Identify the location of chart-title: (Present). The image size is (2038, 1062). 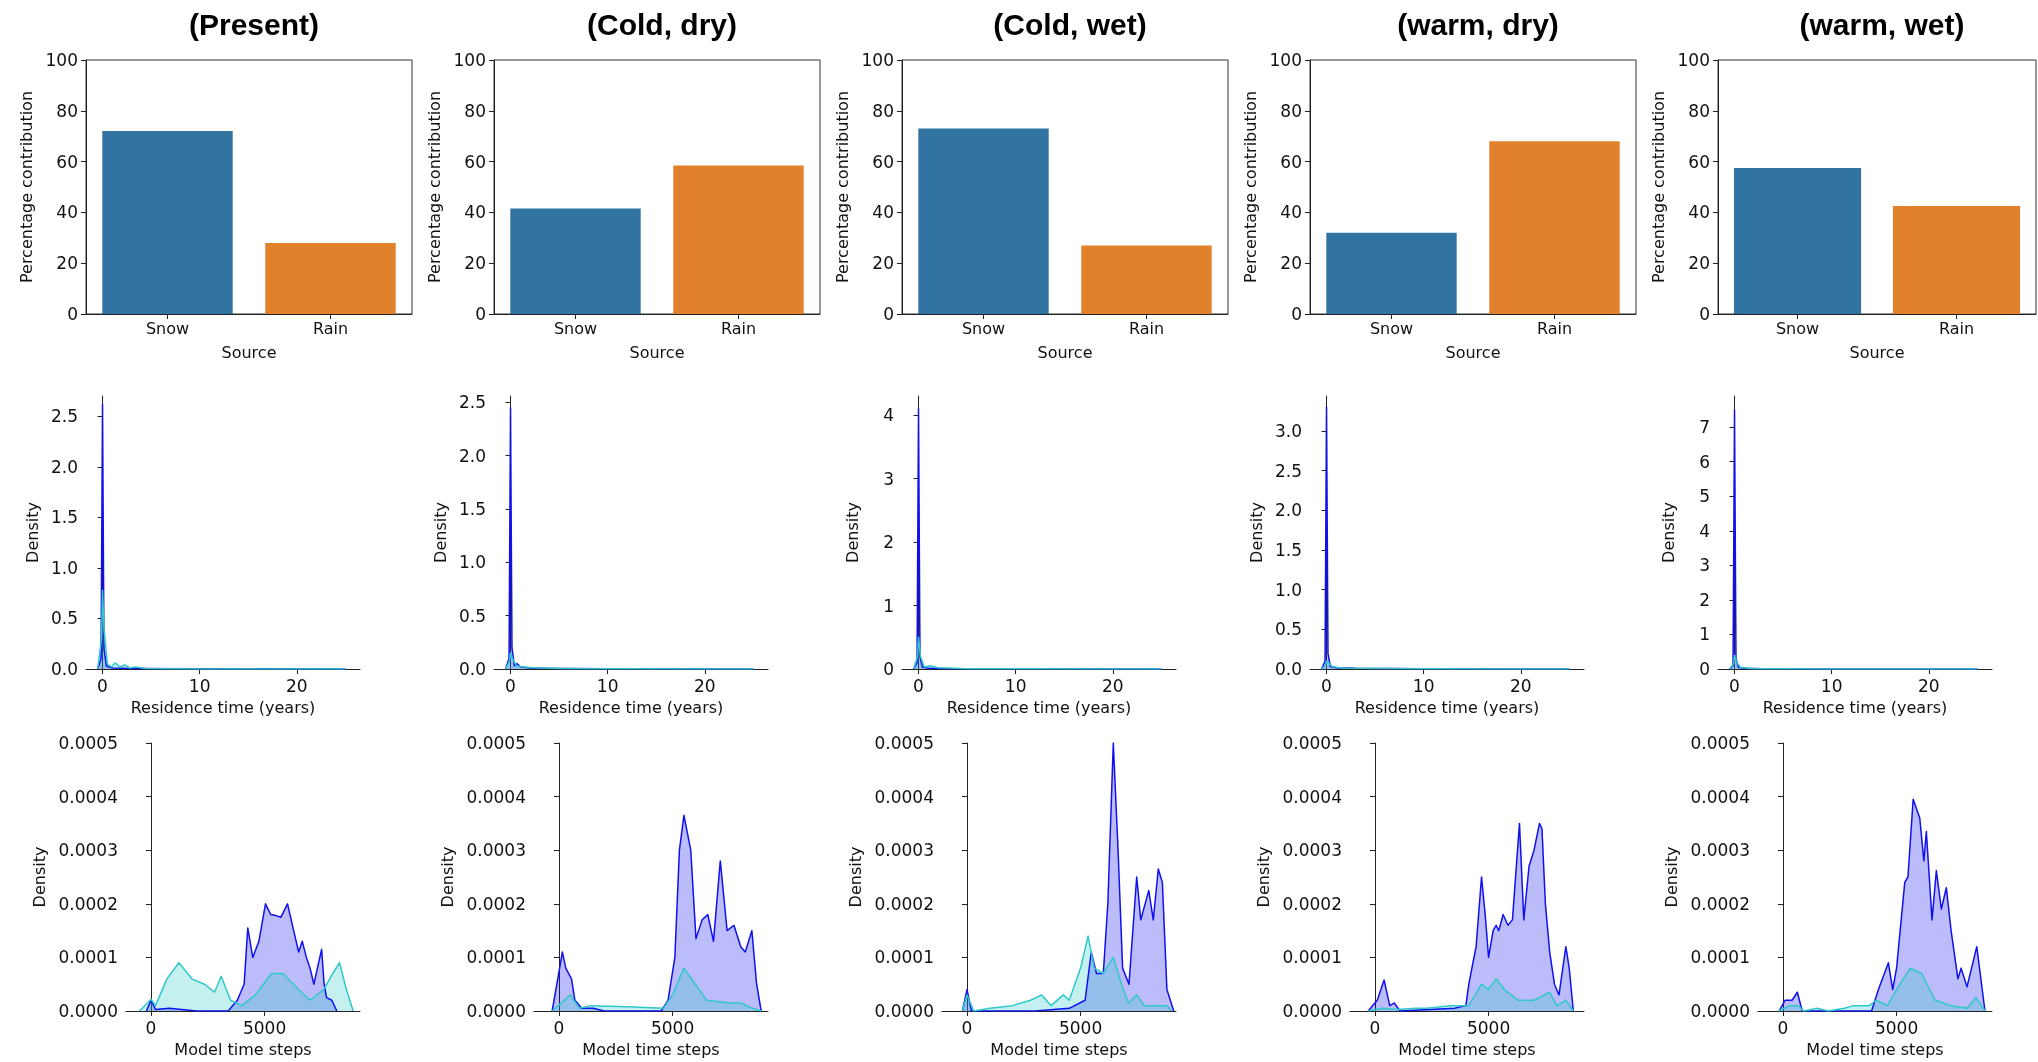
(254, 24).